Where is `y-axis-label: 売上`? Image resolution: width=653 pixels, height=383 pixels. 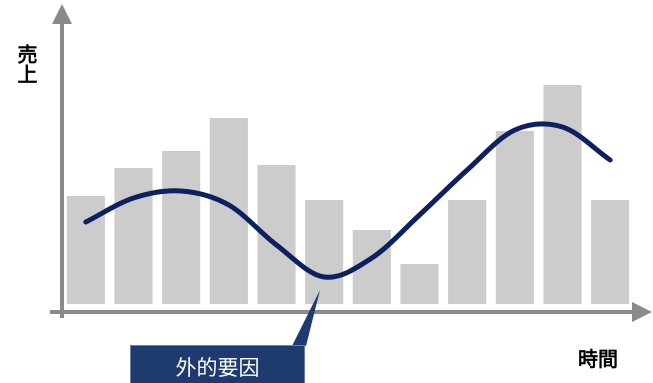 y-axis-label: 売上 is located at coordinates (26, 64).